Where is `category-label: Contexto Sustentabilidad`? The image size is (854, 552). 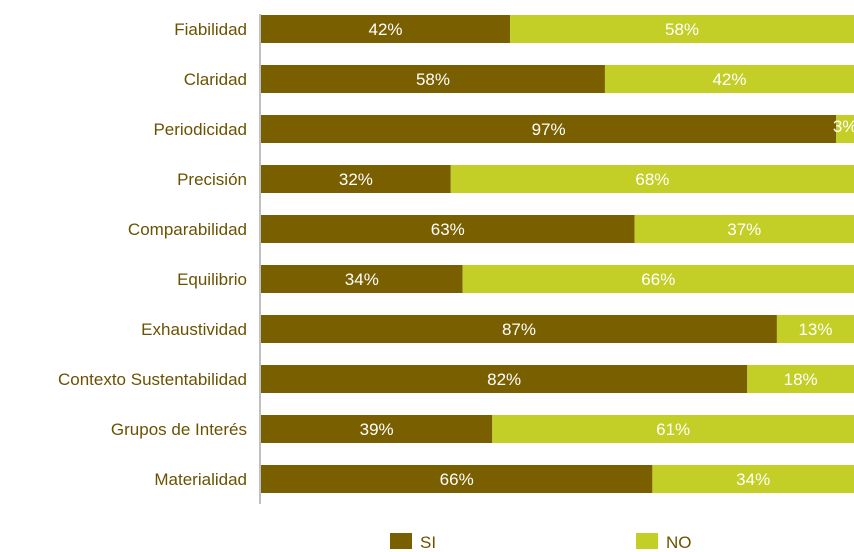 category-label: Contexto Sustentabilidad is located at coordinates (152, 379).